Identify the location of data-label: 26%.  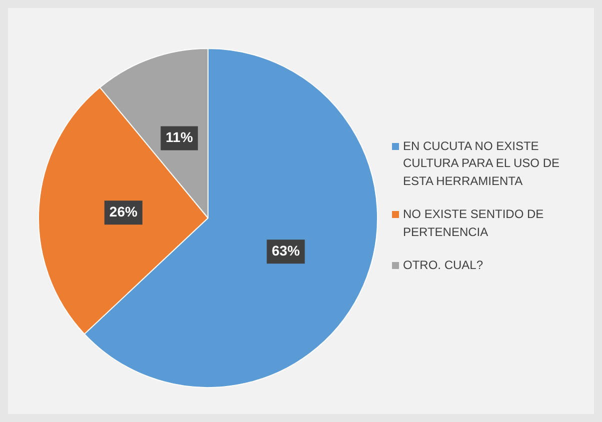
(123, 212).